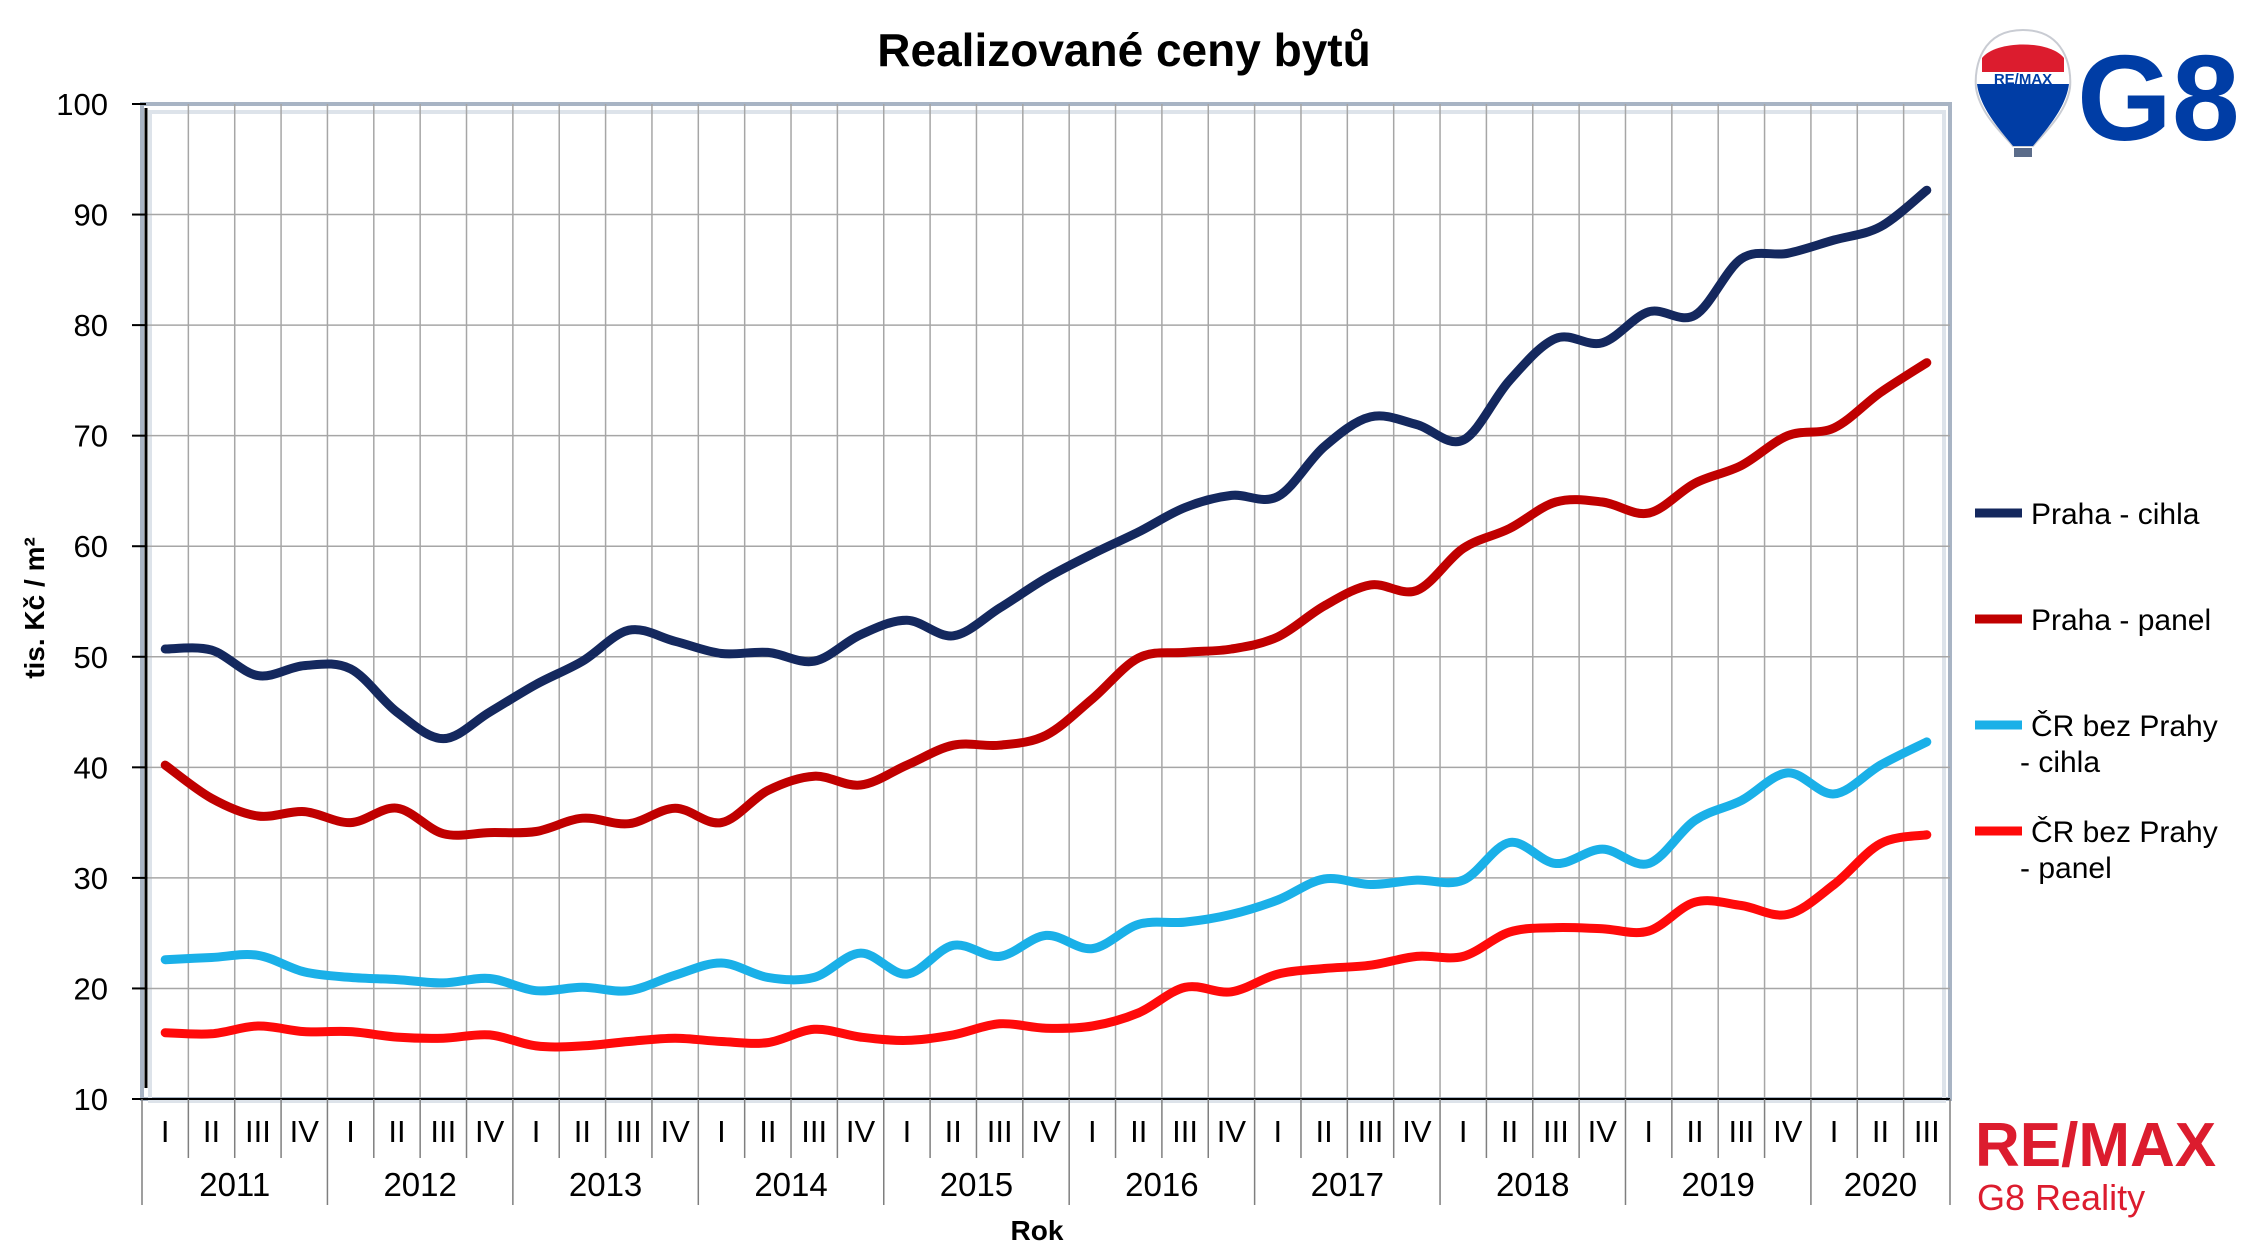  I want to click on y-tick-label: 100, so click(82, 104).